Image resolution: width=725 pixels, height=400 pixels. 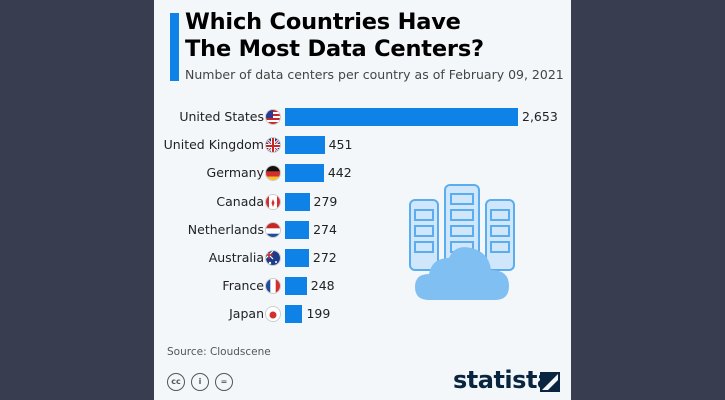 I want to click on value-label: 199, so click(x=318, y=314).